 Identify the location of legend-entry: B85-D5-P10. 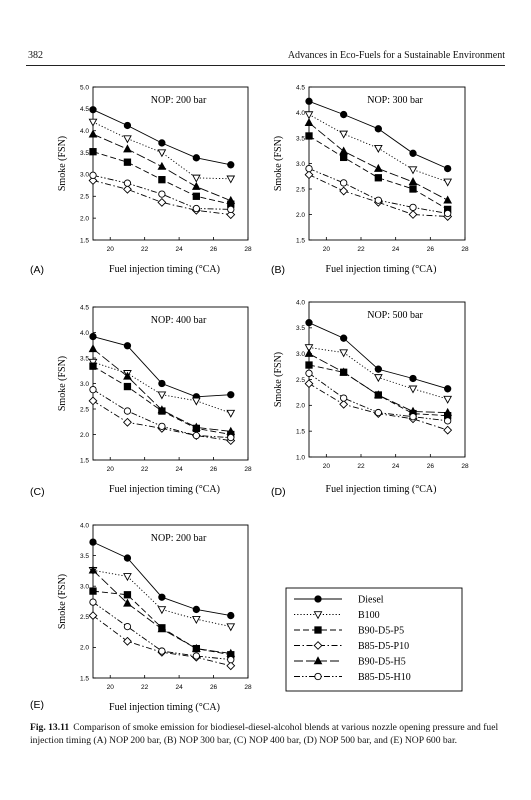
(351, 646).